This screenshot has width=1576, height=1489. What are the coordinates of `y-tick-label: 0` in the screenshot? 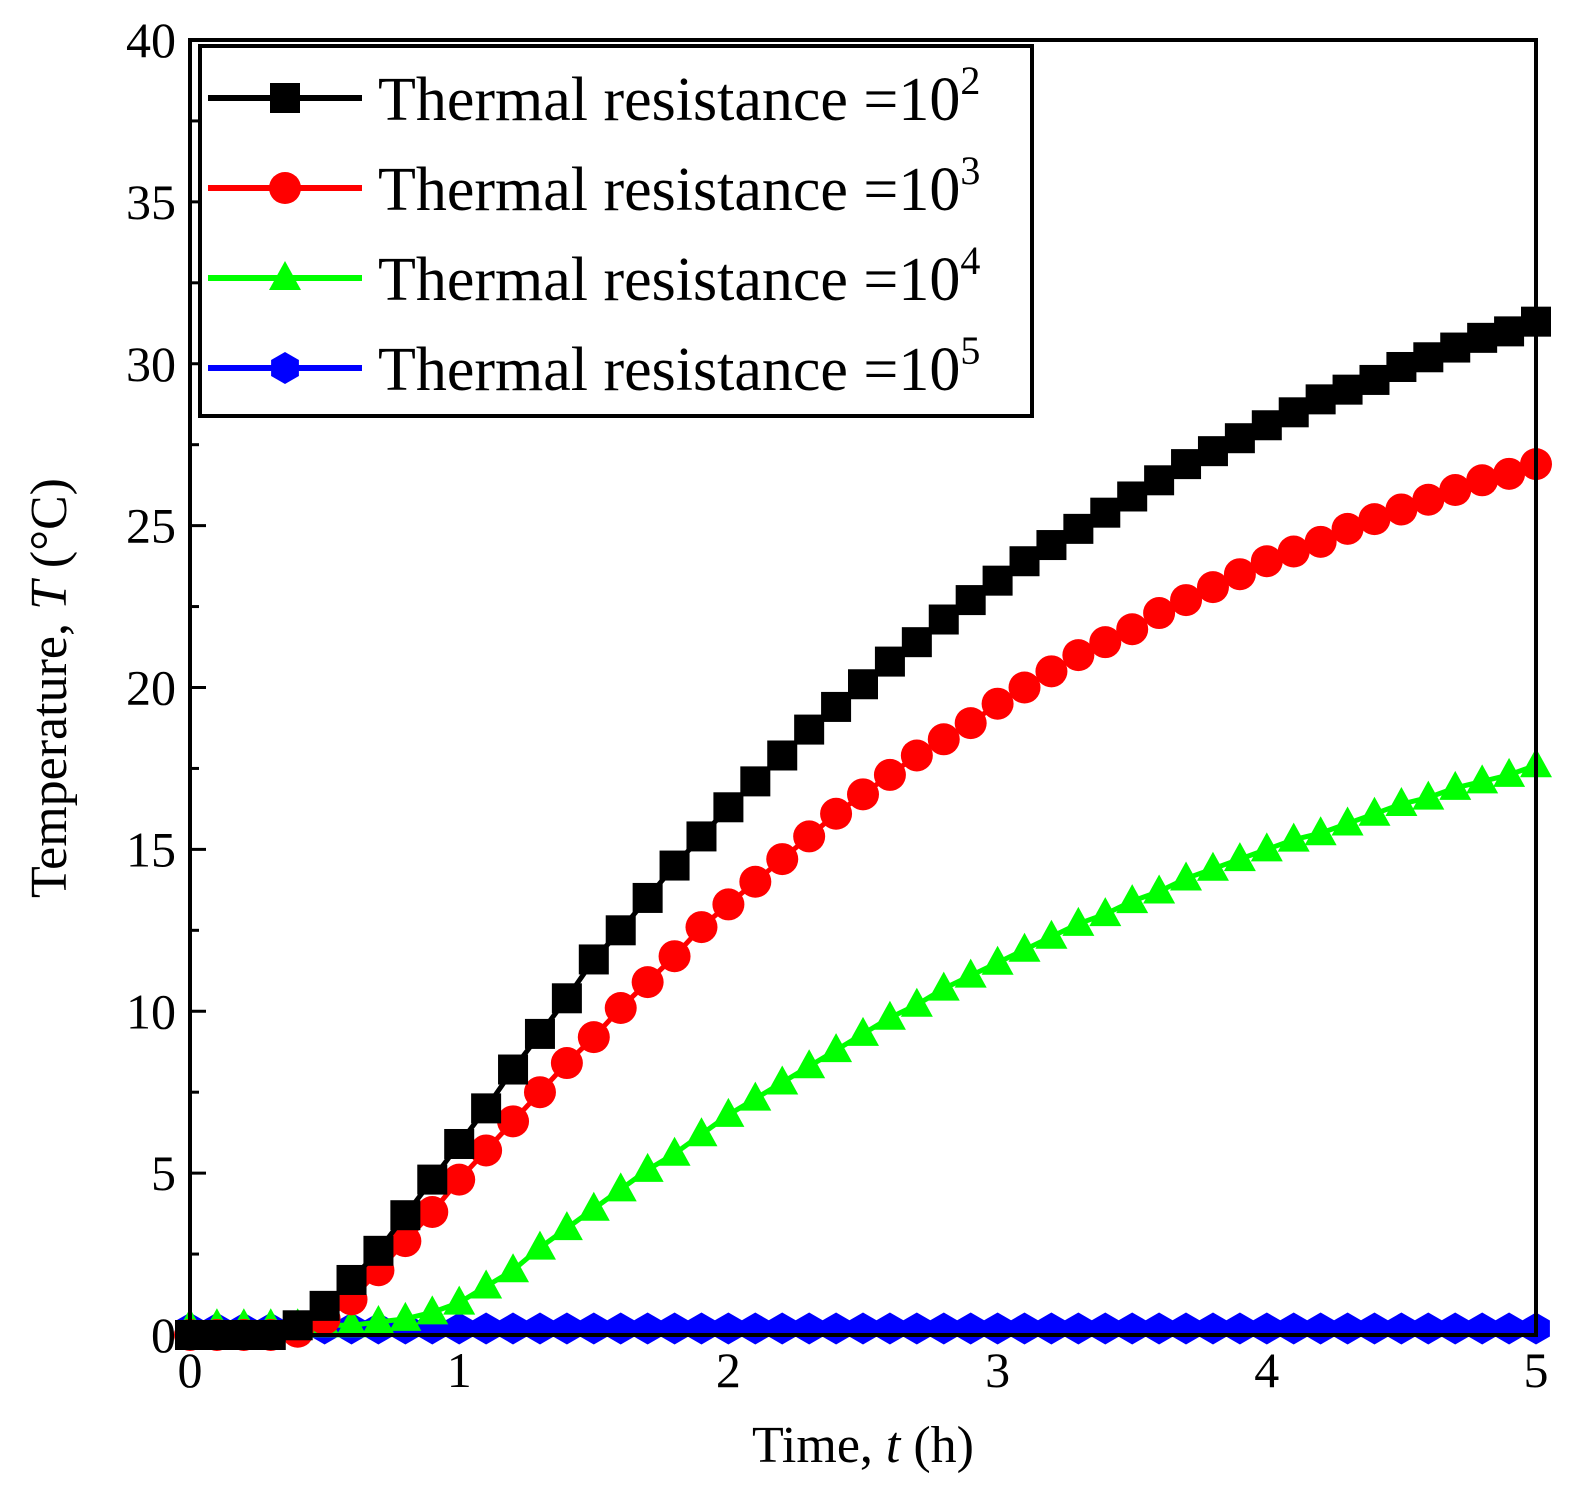 It's located at (163, 1335).